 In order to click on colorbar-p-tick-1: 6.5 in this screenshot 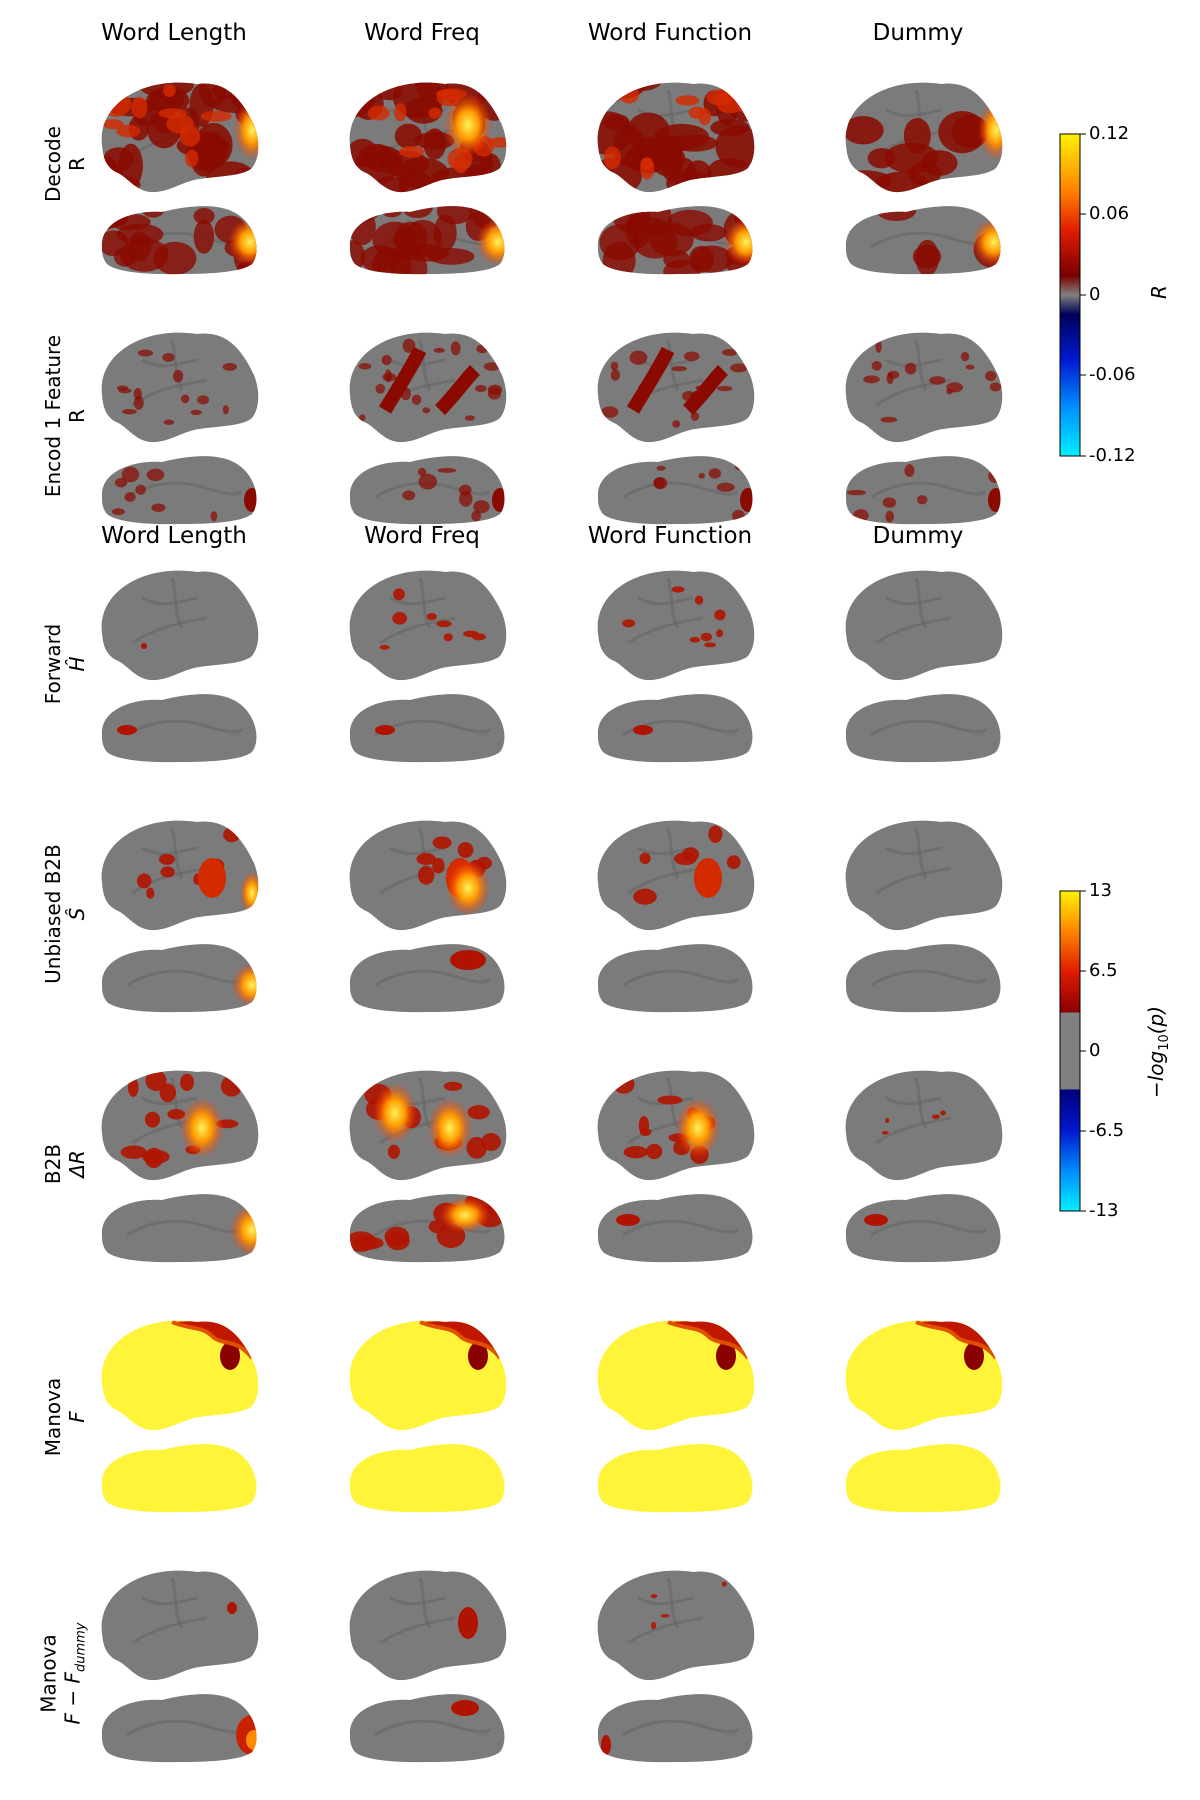, I will do `click(1103, 970)`.